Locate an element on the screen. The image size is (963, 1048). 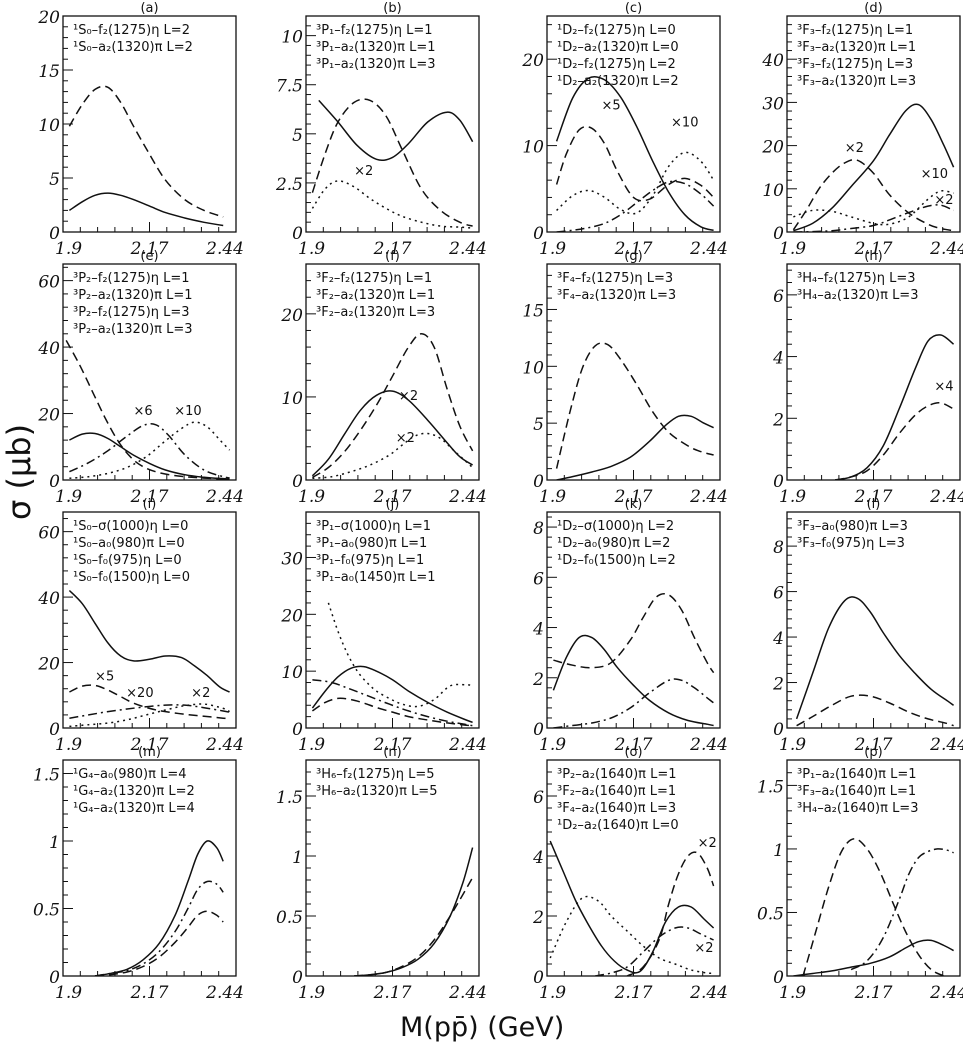
legend-entry: ¹D₂–f₂(1275)η L=0 is located at coordinates (616, 30).